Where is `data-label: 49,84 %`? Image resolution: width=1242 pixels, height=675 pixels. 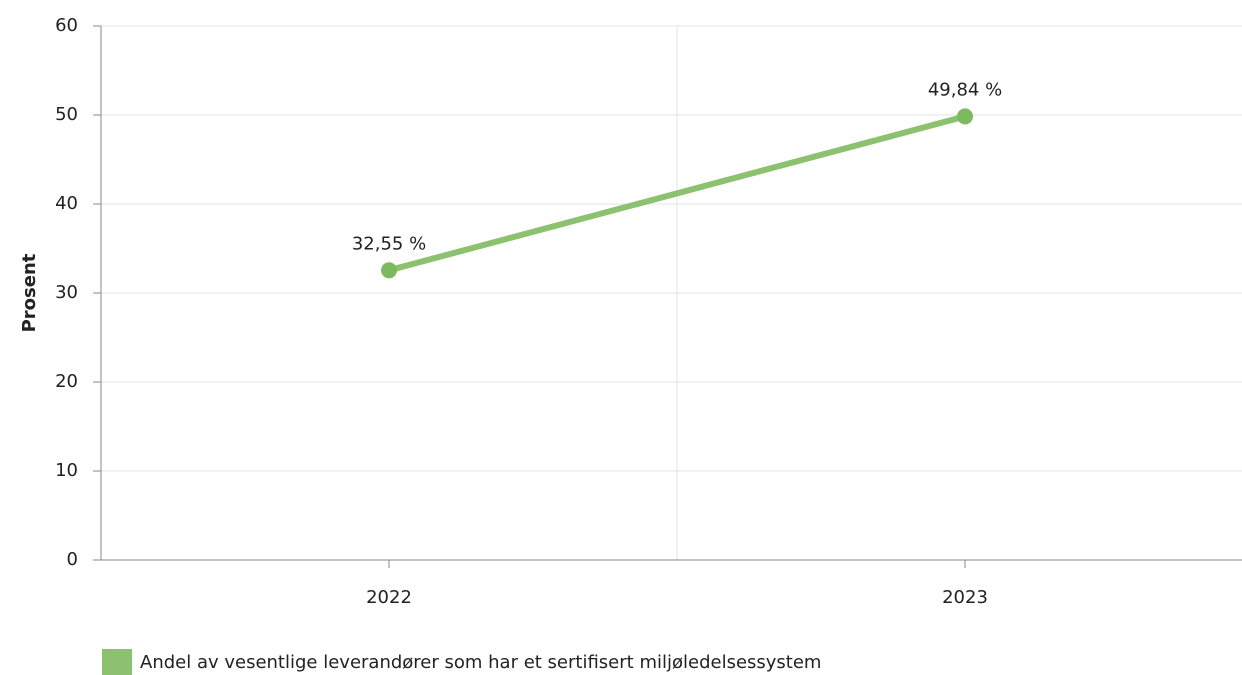
data-label: 49,84 % is located at coordinates (965, 89).